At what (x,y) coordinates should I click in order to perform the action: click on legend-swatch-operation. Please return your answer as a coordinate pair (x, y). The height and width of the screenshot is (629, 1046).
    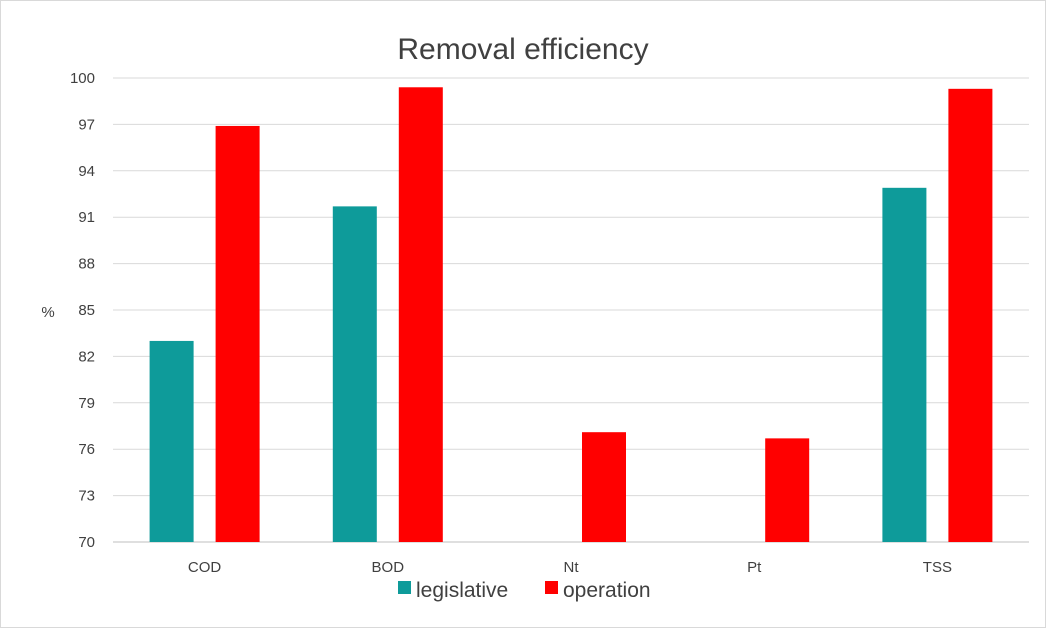
    Looking at the image, I should click on (551, 587).